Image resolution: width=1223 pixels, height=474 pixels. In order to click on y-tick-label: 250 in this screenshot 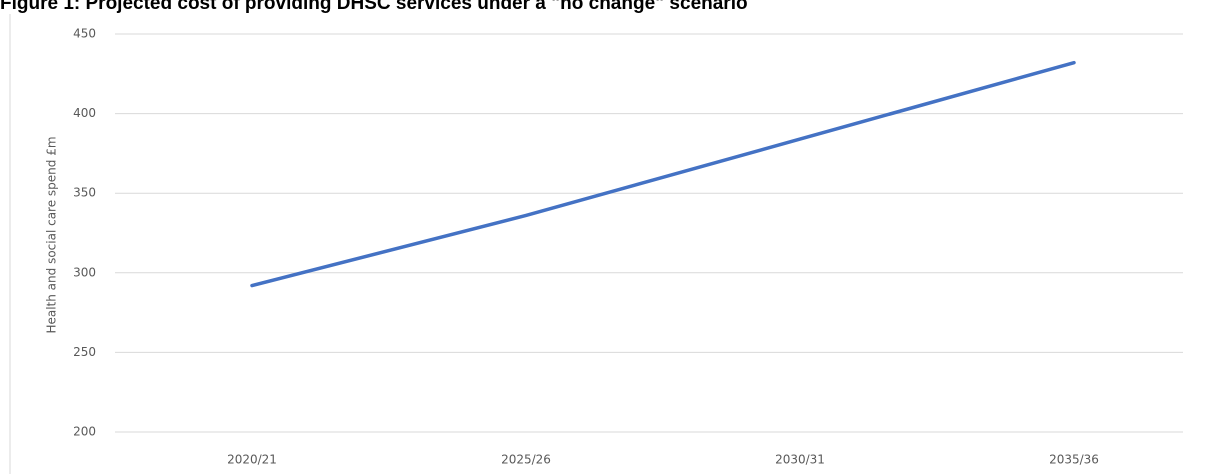, I will do `click(84, 352)`.